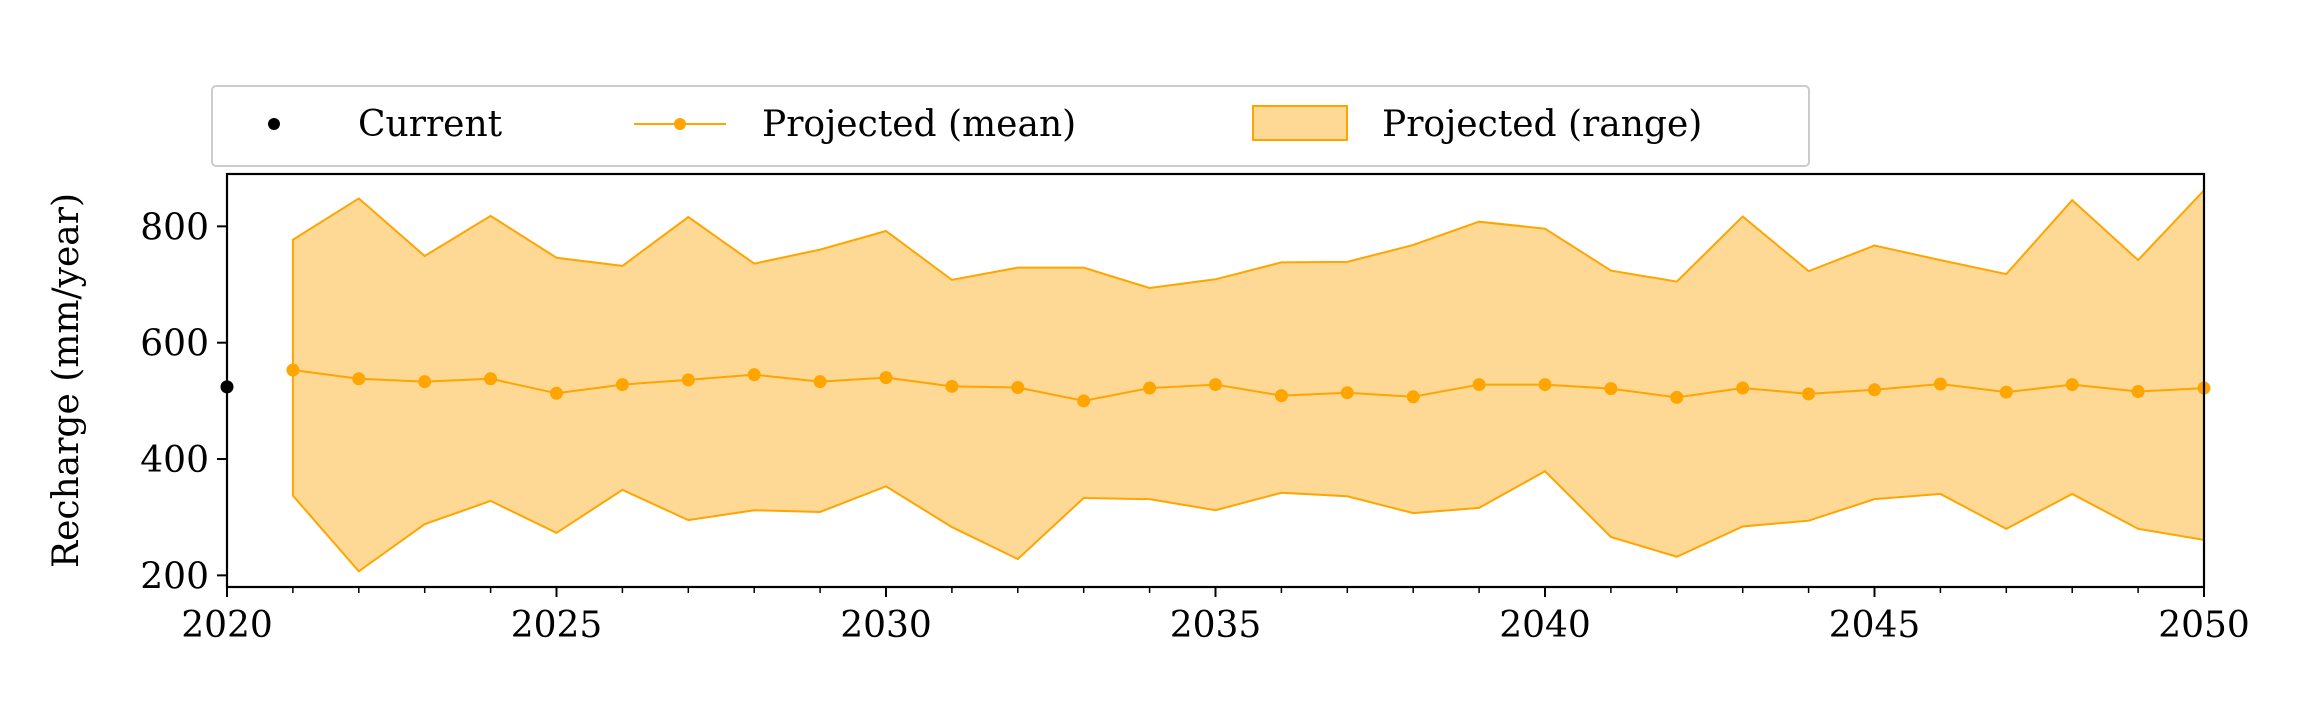 Image resolution: width=2303 pixels, height=708 pixels. Describe the element at coordinates (2204, 625) in the screenshot. I see `x-tick-label: 2050` at that location.